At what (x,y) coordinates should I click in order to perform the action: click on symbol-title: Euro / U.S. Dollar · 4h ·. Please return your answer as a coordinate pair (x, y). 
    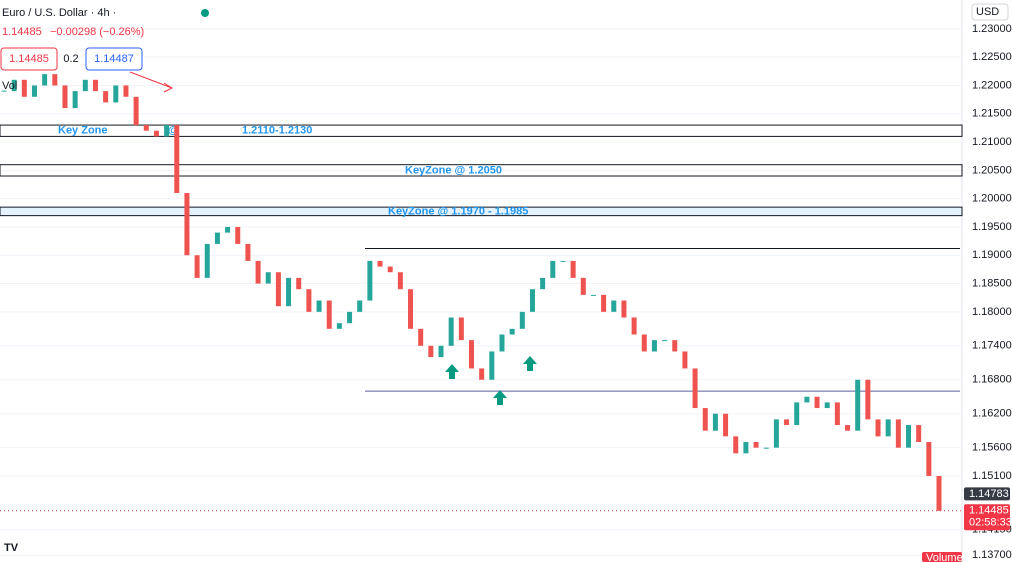
    Looking at the image, I should click on (59, 13).